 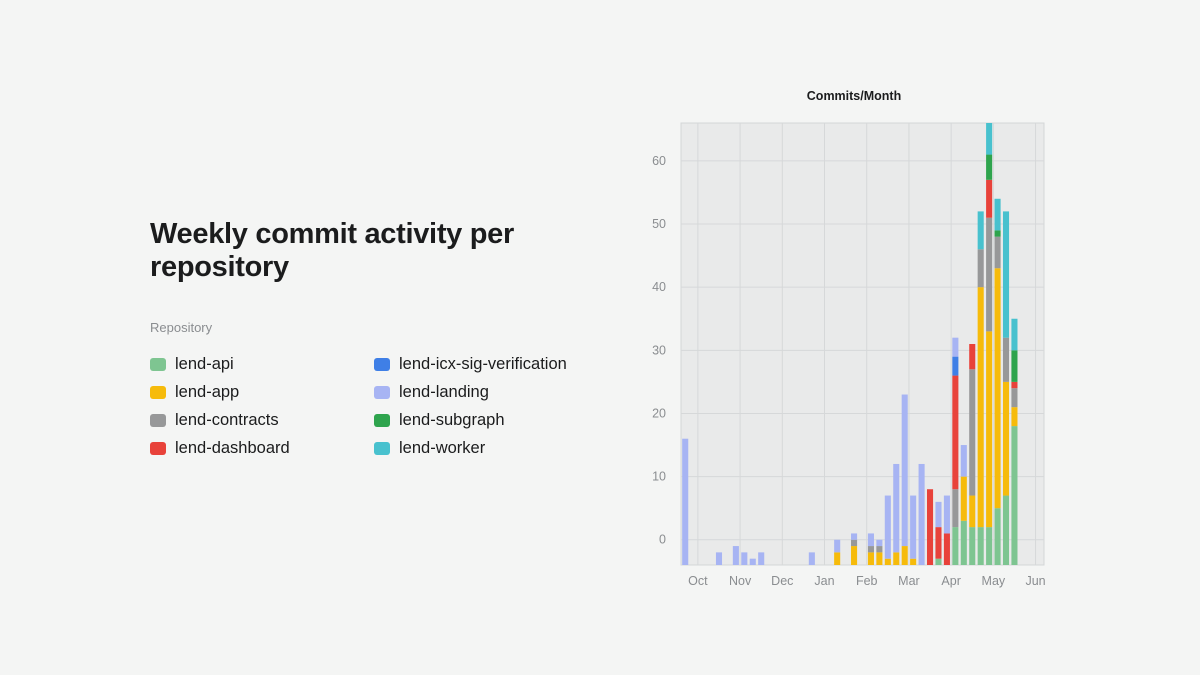 What do you see at coordinates (994, 581) in the screenshot?
I see `x-tick-label: May` at bounding box center [994, 581].